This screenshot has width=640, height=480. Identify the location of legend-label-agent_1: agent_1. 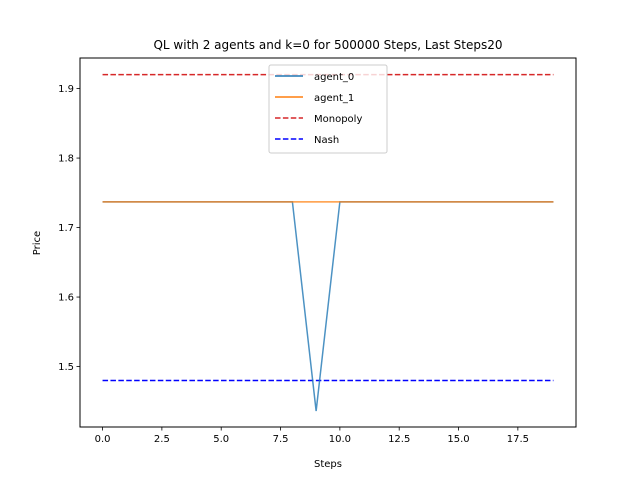
(334, 98).